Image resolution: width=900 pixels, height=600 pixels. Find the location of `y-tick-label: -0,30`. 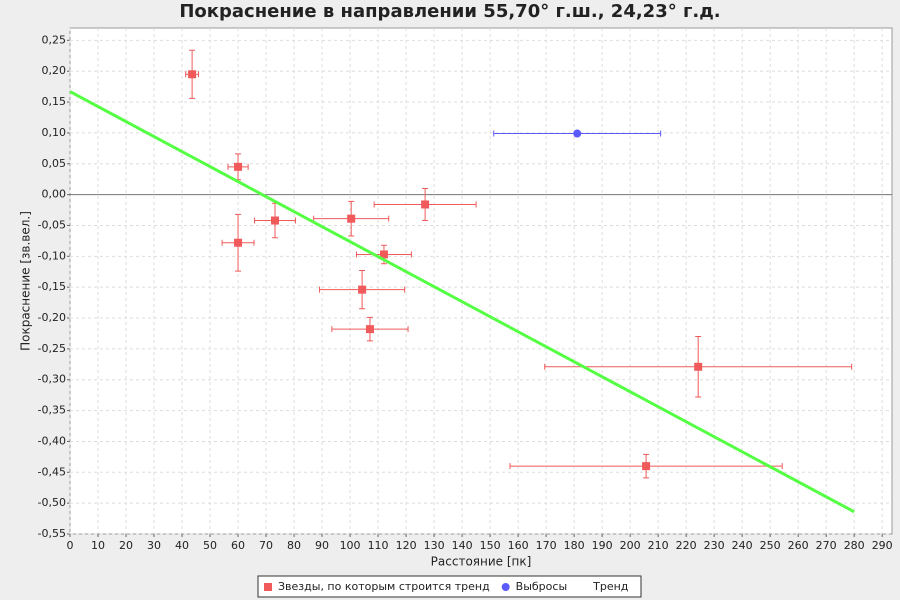

y-tick-label: -0,30 is located at coordinates (52, 379).